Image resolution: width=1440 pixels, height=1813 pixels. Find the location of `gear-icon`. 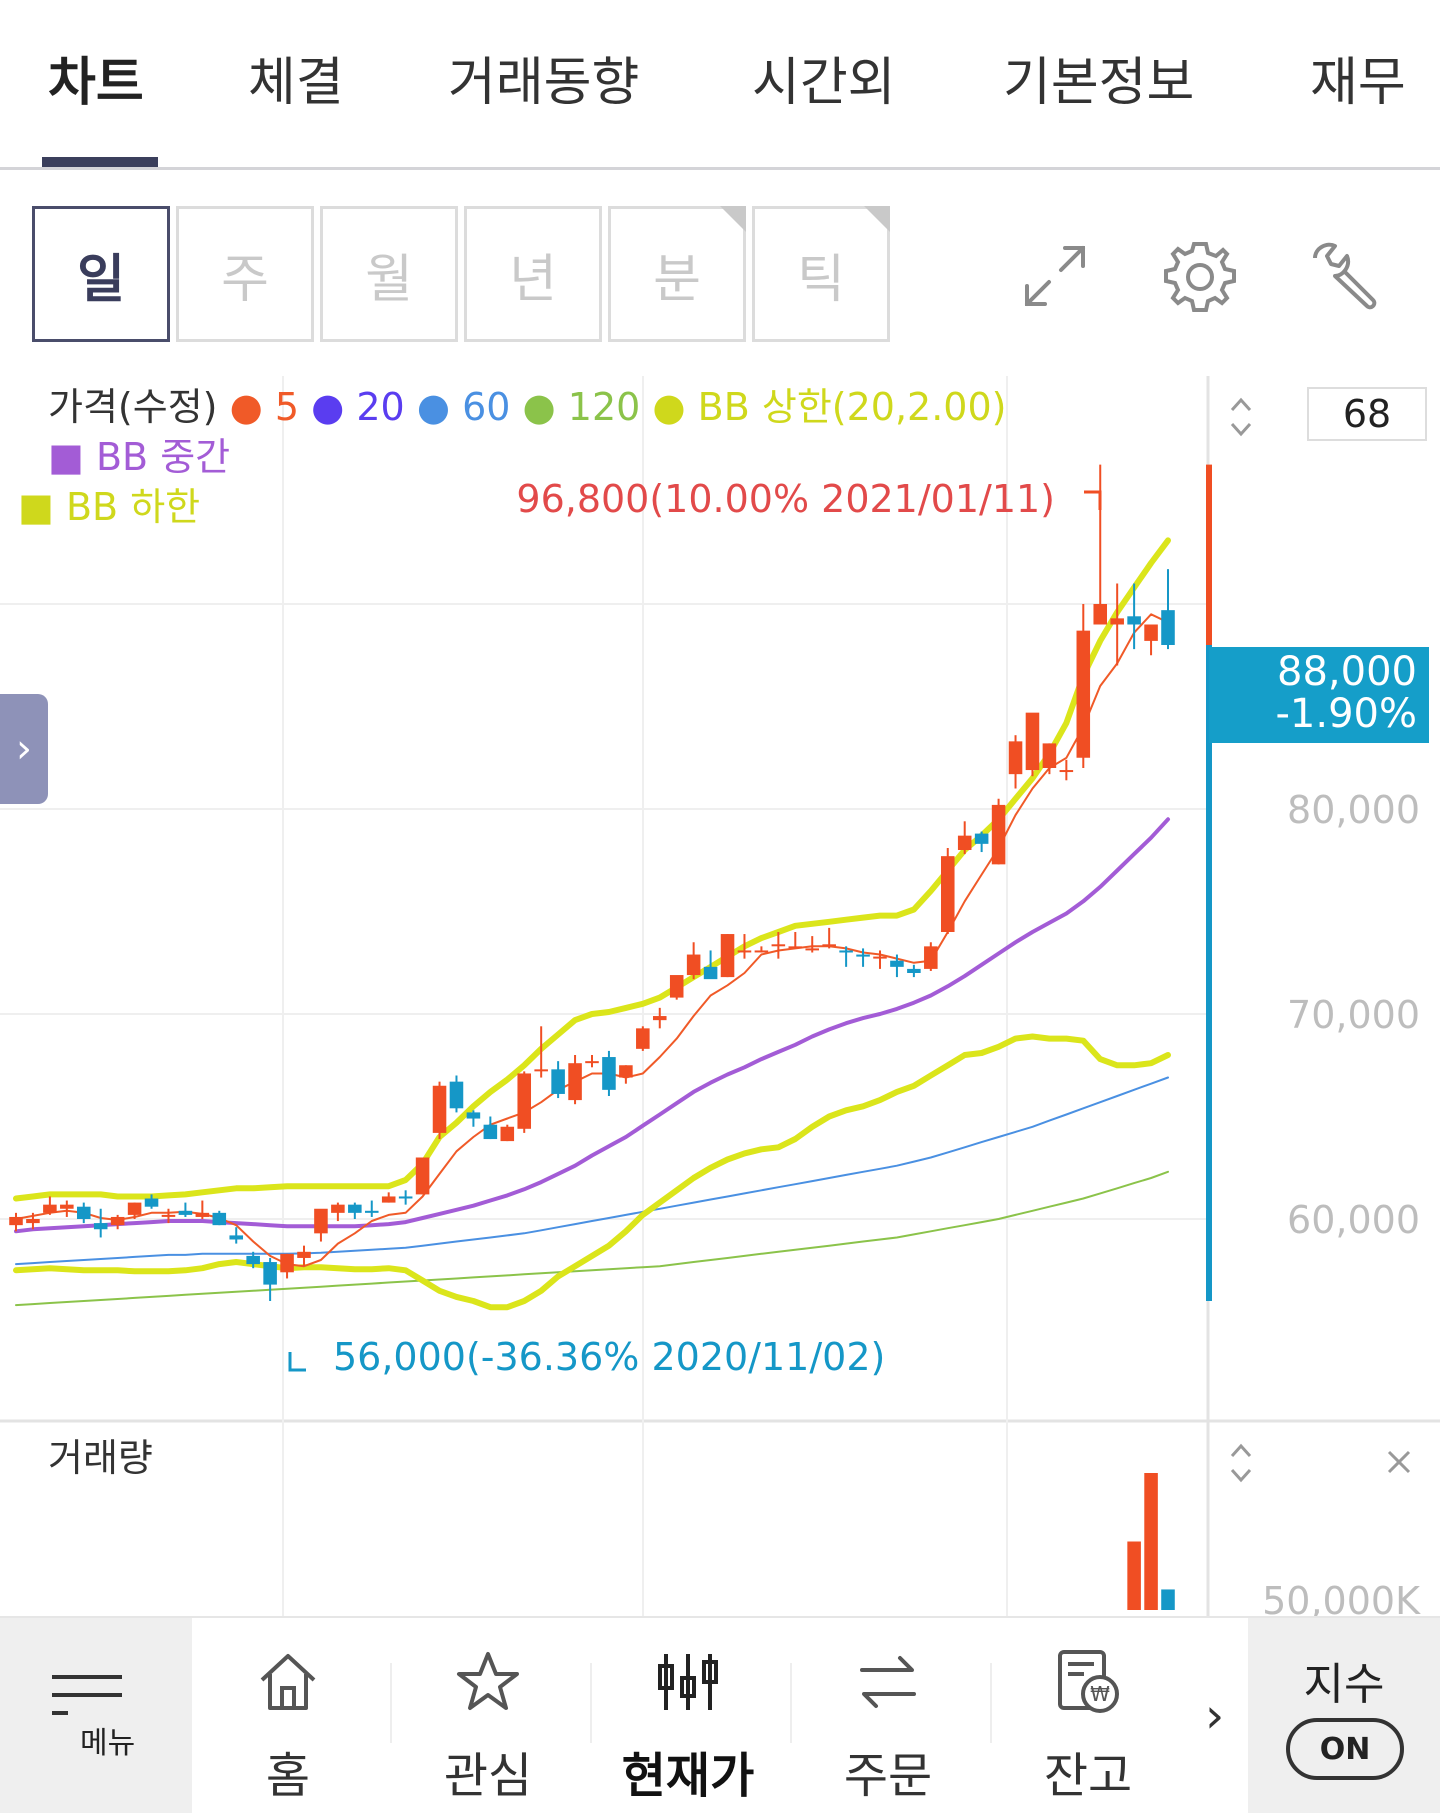

gear-icon is located at coordinates (1200, 276).